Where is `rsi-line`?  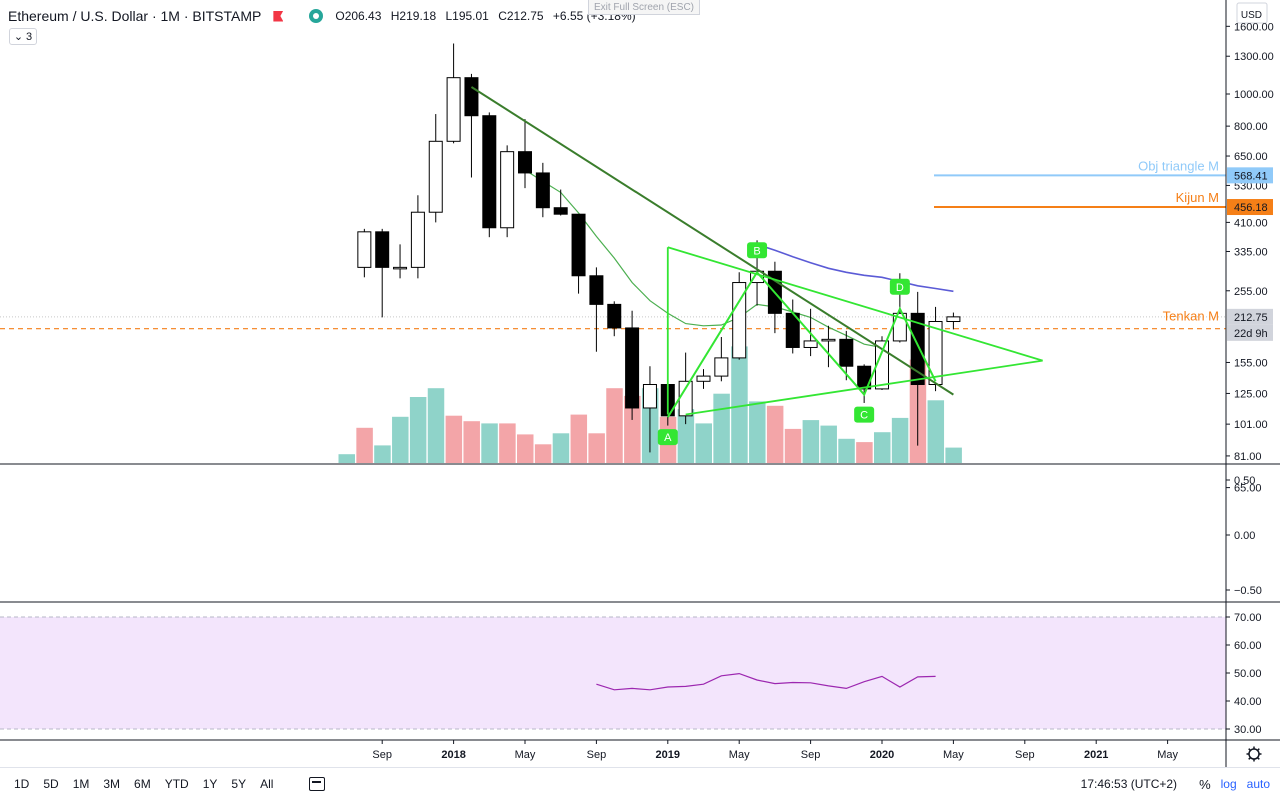
rsi-line is located at coordinates (766, 681).